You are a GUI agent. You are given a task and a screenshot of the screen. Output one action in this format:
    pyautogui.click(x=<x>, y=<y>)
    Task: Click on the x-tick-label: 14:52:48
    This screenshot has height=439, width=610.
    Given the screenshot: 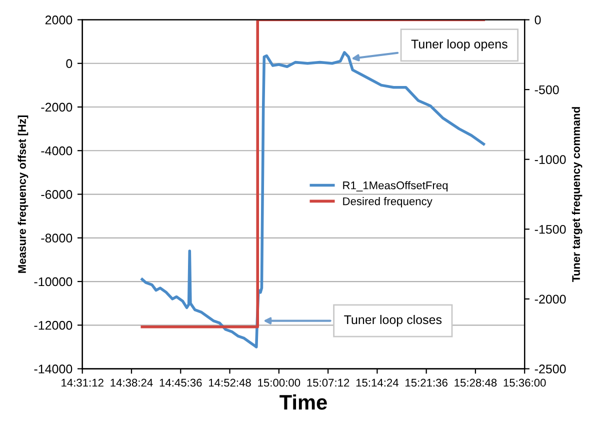 What is the action you would take?
    pyautogui.click(x=229, y=382)
    